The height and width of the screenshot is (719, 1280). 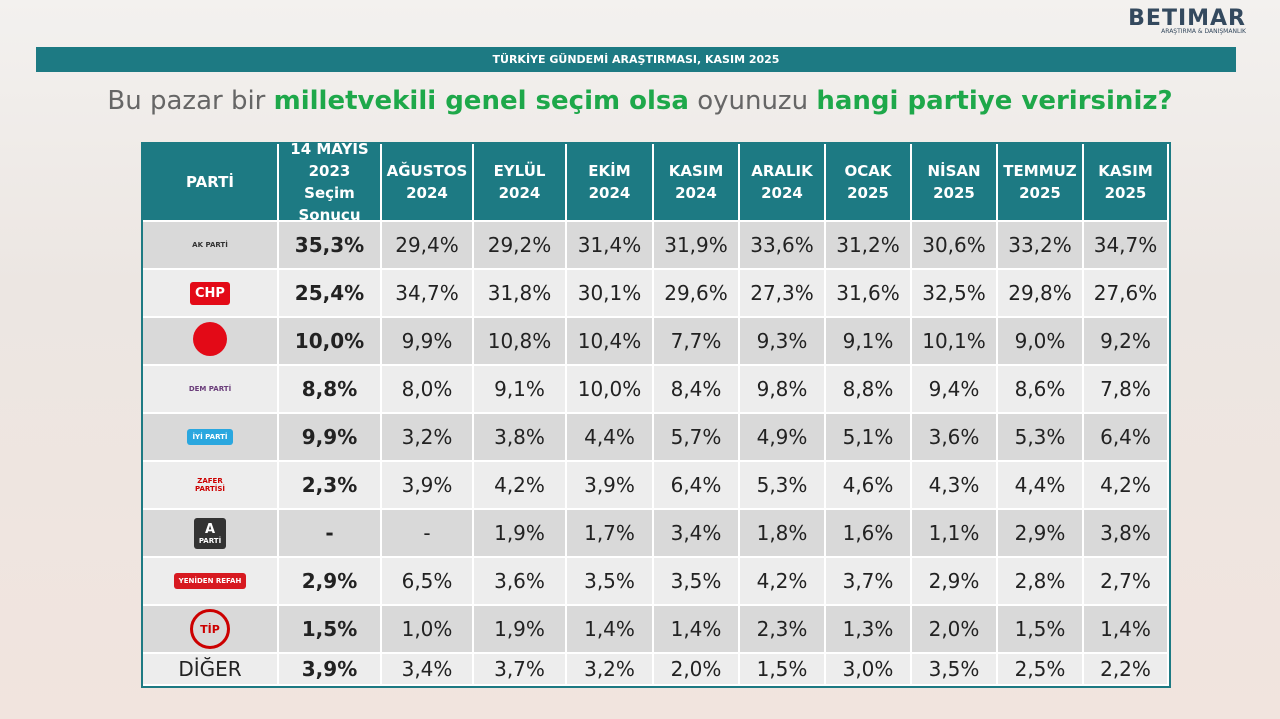 I want to click on value-cell: 9,0%, so click(x=1041, y=342).